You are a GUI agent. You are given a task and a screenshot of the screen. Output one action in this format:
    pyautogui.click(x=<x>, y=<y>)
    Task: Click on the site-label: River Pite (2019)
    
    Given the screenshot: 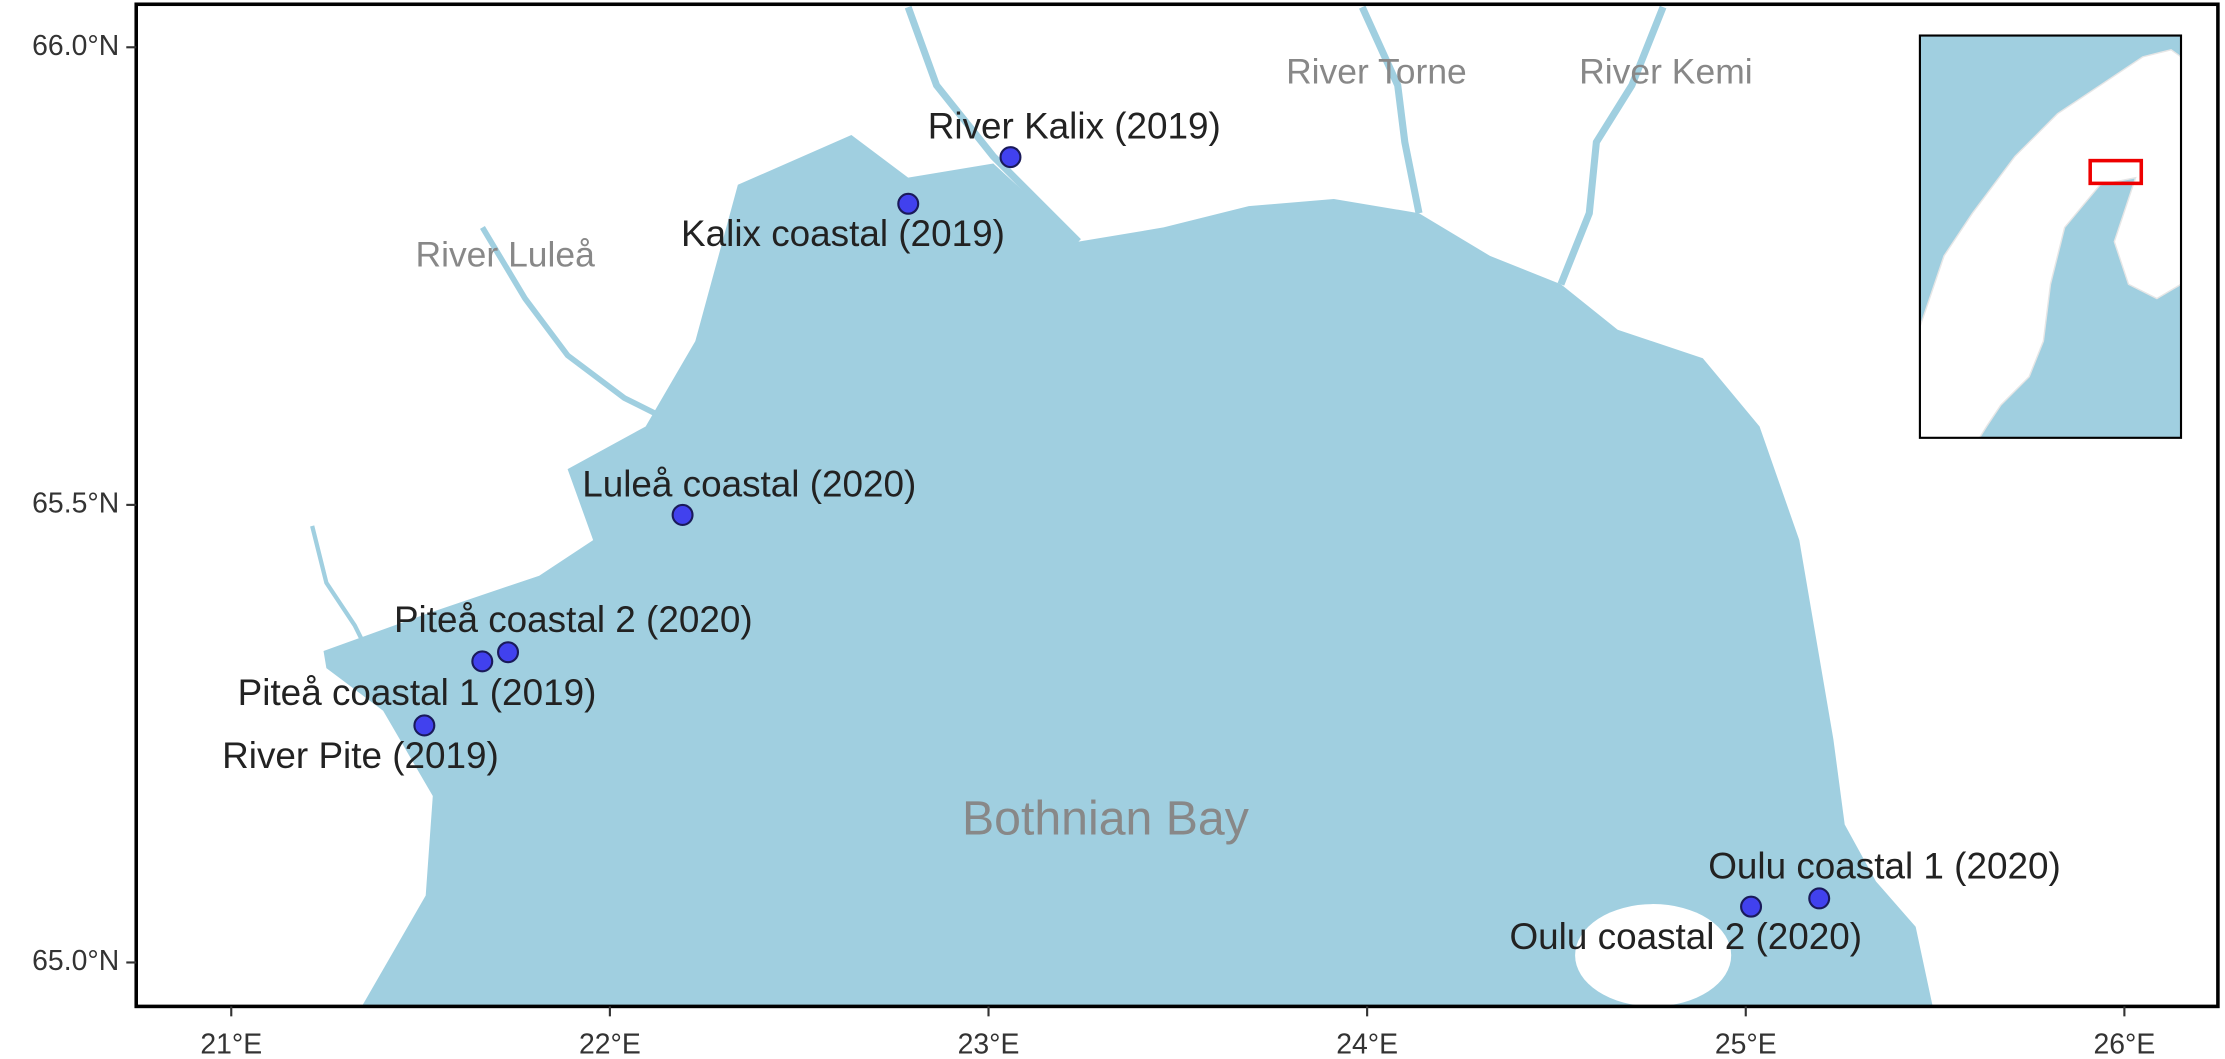 What is the action you would take?
    pyautogui.click(x=360, y=755)
    